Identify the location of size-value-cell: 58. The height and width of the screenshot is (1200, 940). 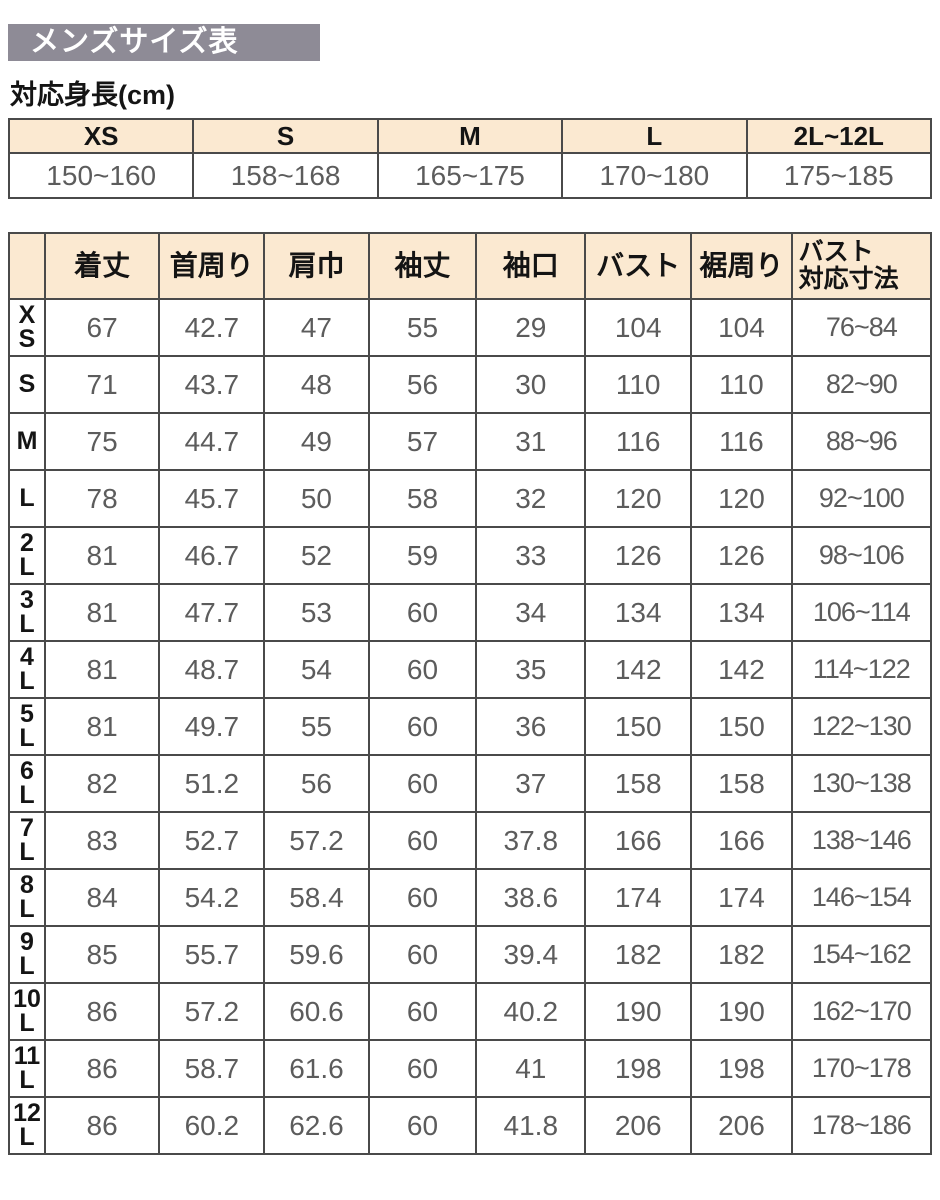
(422, 498).